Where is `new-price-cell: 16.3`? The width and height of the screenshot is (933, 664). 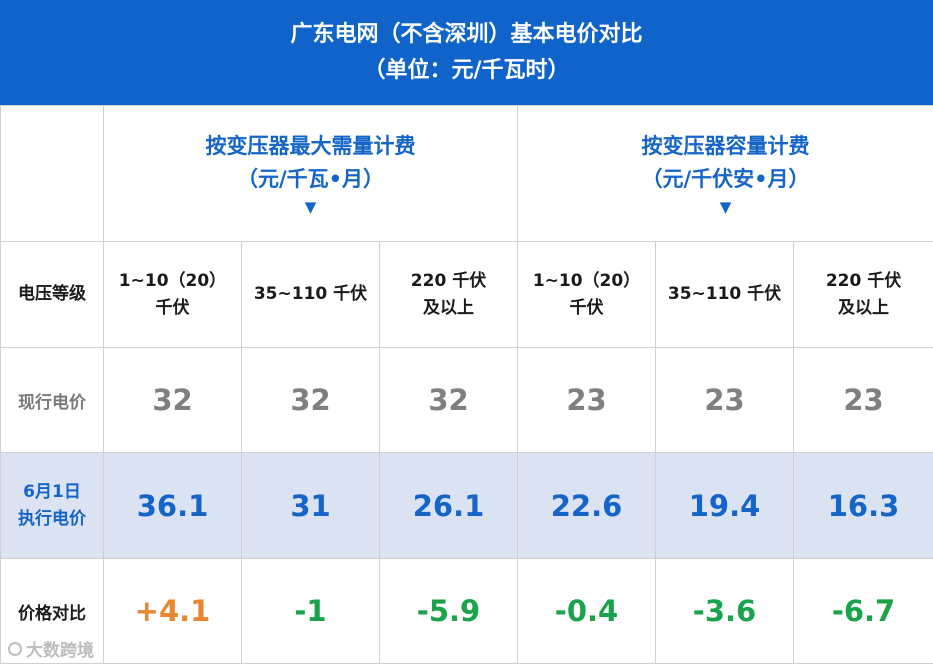 new-price-cell: 16.3 is located at coordinates (863, 505).